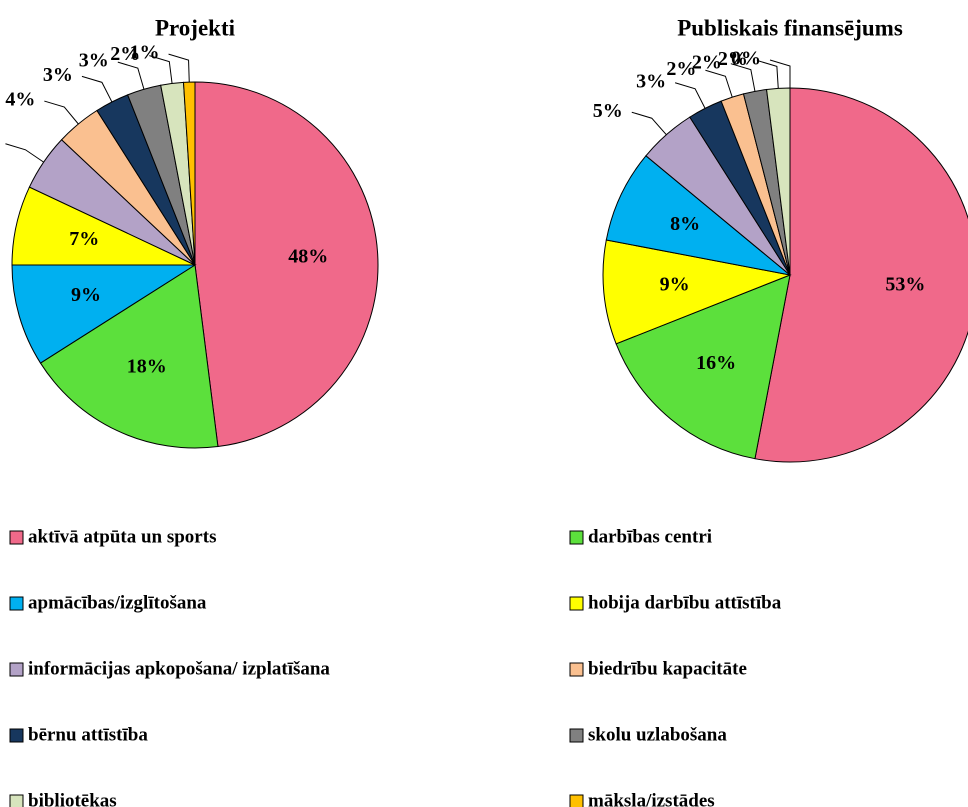 This screenshot has height=807, width=968. What do you see at coordinates (147, 366) in the screenshot?
I see `data-label: 18%` at bounding box center [147, 366].